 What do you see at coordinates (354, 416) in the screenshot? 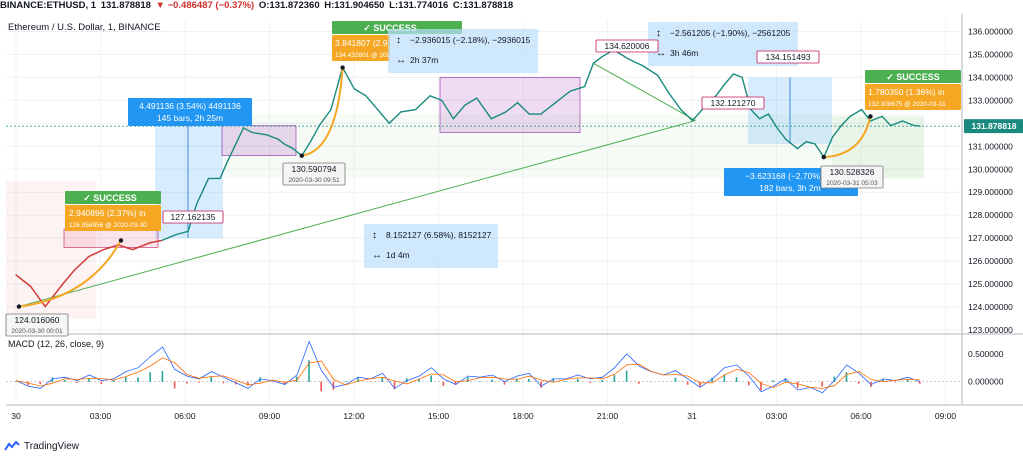
I see `x-tick-label: 12:00` at bounding box center [354, 416].